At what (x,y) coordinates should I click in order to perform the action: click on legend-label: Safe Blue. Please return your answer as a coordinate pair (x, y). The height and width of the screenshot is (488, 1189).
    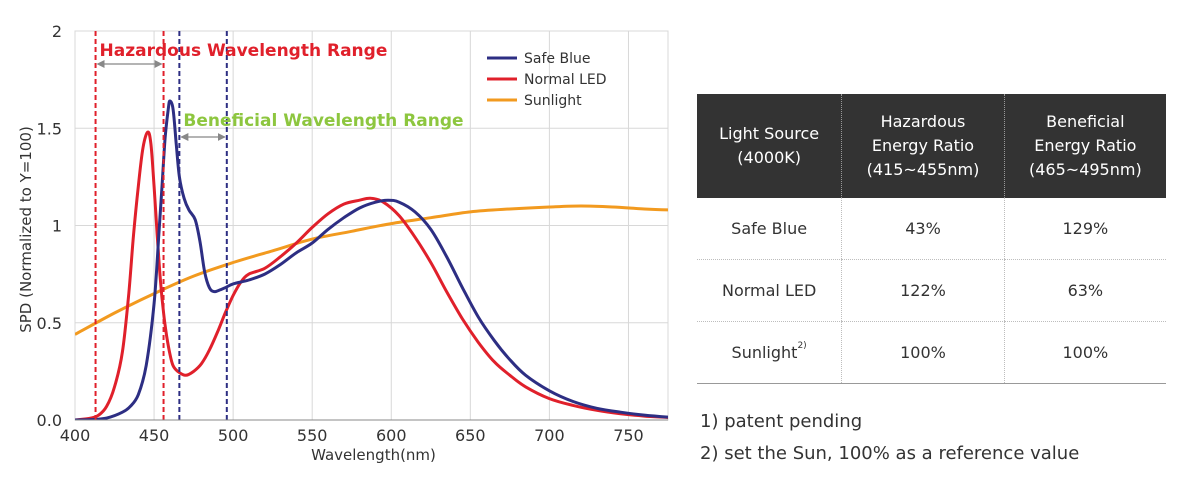
    Looking at the image, I should click on (557, 59).